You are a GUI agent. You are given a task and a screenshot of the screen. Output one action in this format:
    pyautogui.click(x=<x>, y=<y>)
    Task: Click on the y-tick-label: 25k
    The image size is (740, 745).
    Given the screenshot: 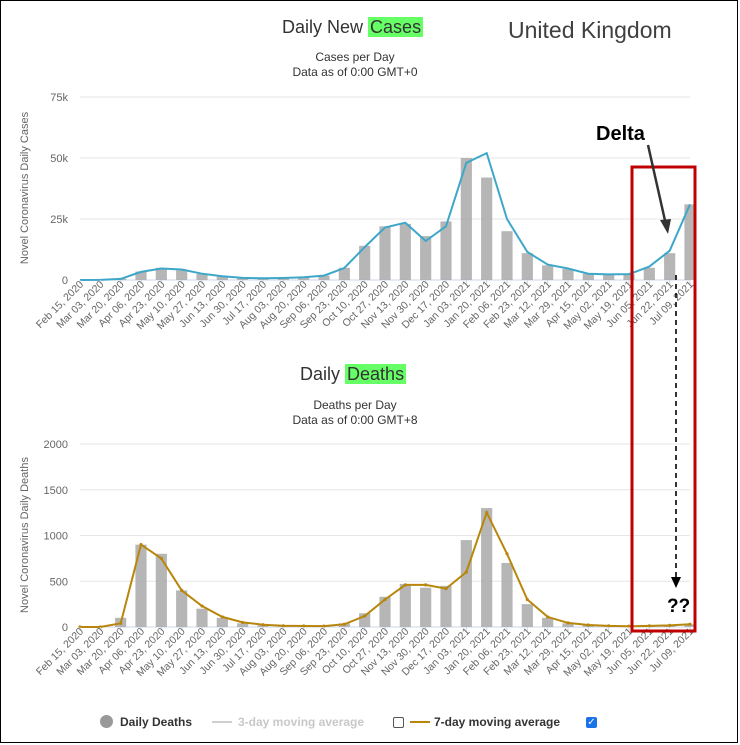 What is the action you would take?
    pyautogui.click(x=59, y=220)
    